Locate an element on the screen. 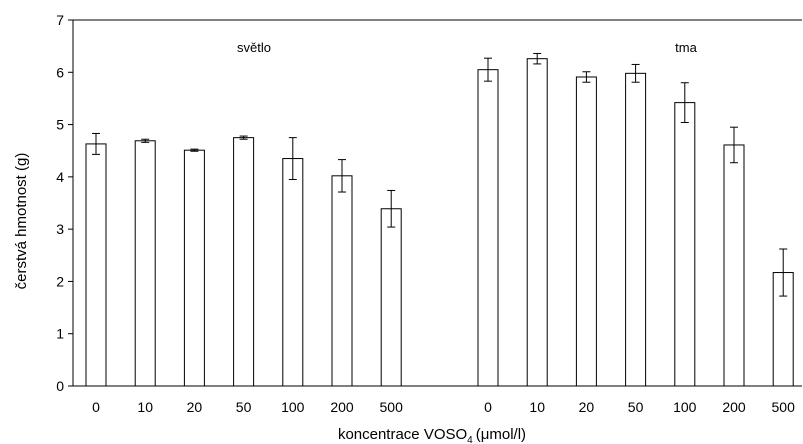 This screenshot has height=444, width=803. x-tick-label-0-5: 200 is located at coordinates (342, 407).